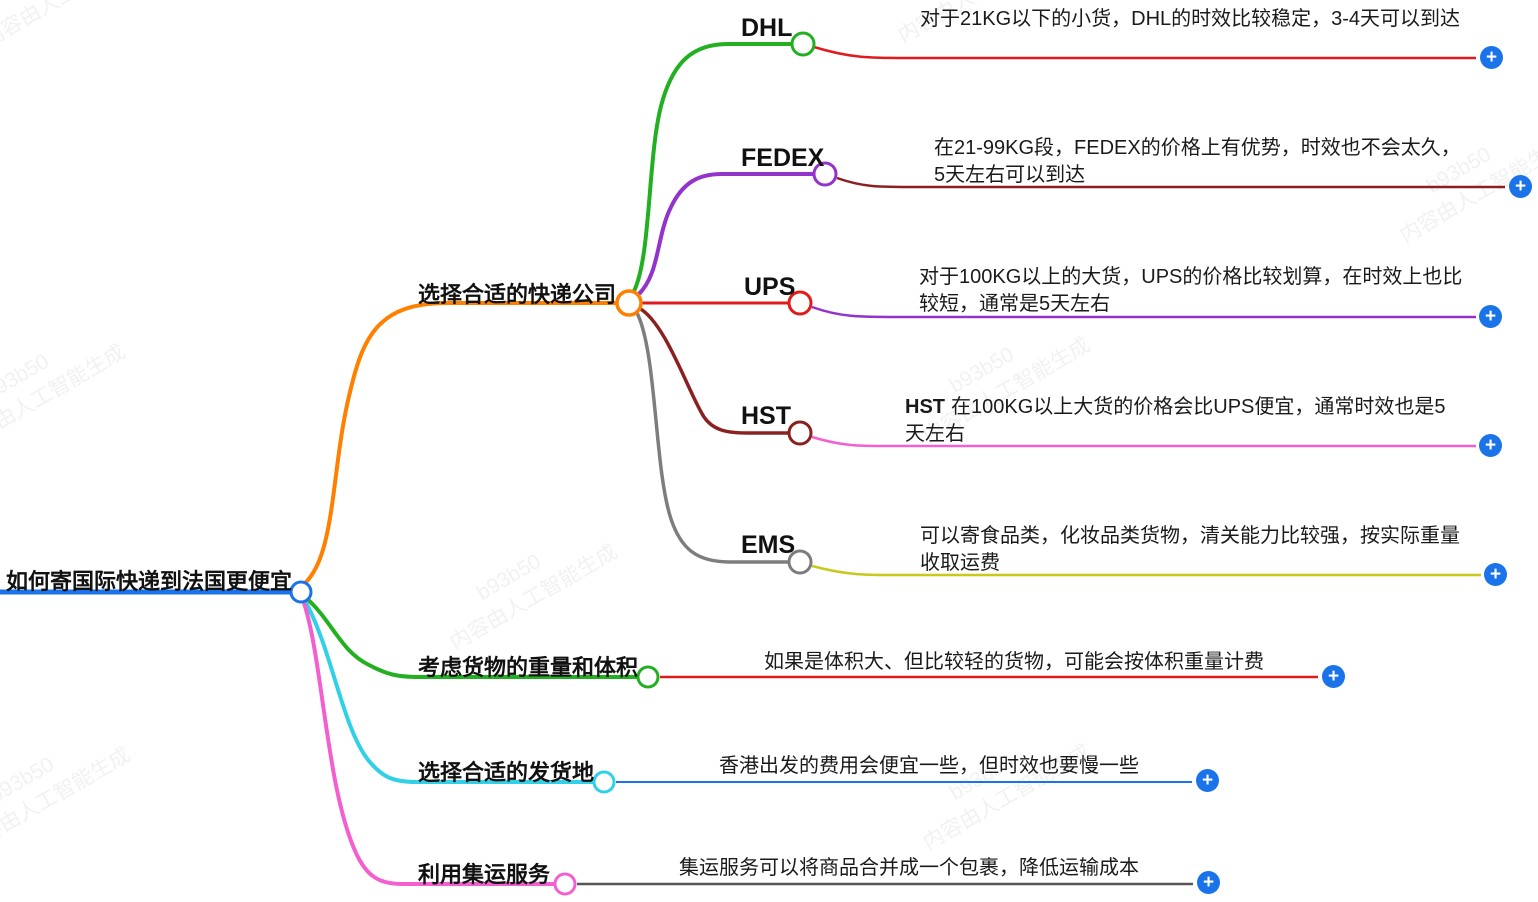 The width and height of the screenshot is (1538, 902). Describe the element at coordinates (825, 174) in the screenshot. I see `node-fedex` at that location.